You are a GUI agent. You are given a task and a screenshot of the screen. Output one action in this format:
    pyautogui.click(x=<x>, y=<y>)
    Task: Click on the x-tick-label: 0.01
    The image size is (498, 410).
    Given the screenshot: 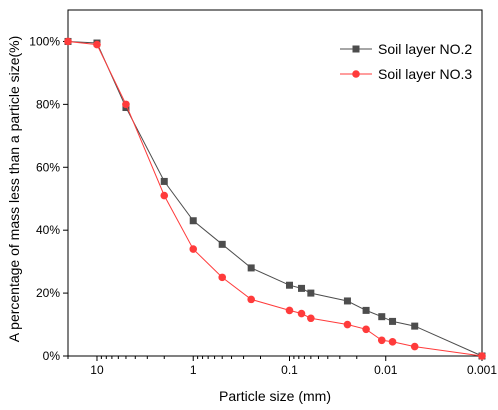 What is the action you would take?
    pyautogui.click(x=386, y=370)
    